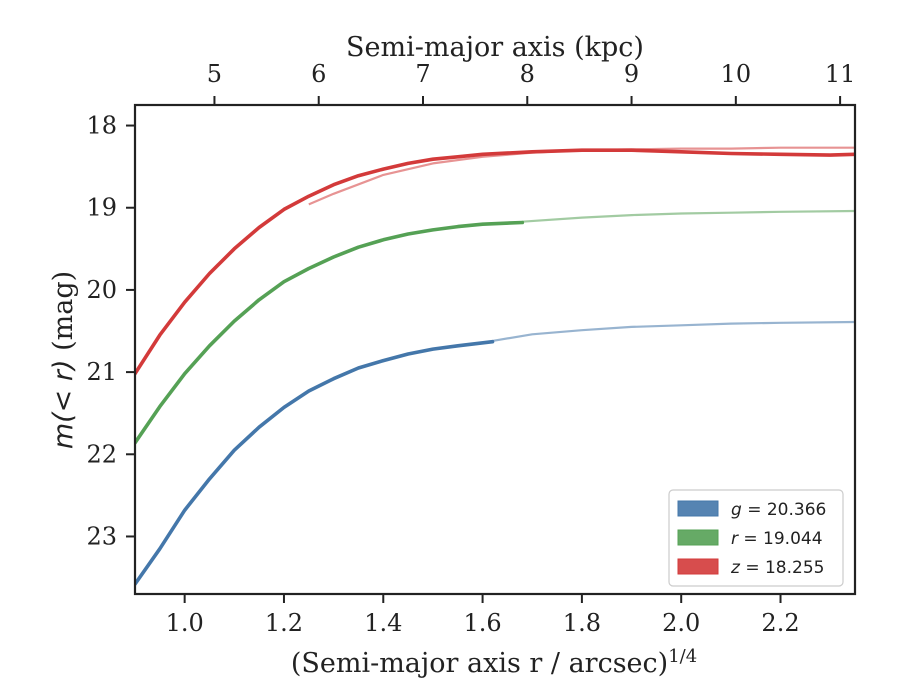  I want to click on top-tick-label: 10, so click(736, 74).